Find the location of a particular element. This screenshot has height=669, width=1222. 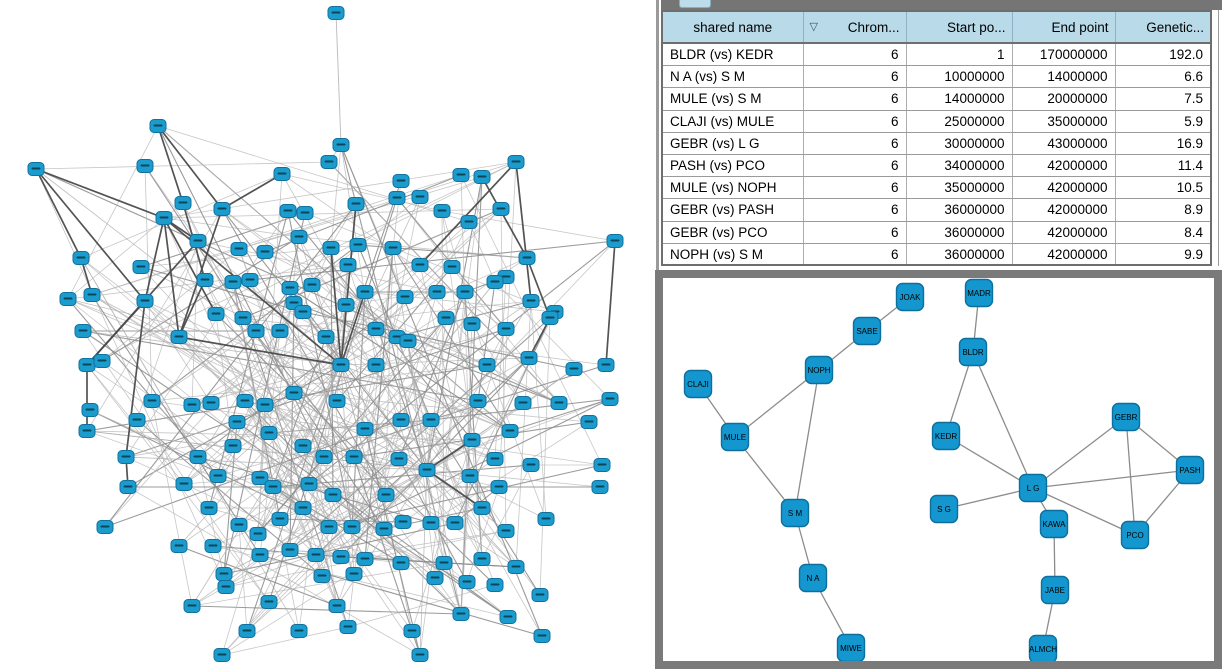

table-row: N A (vs) S M 6 10000000 14000000 6.6 is located at coordinates (936, 77).